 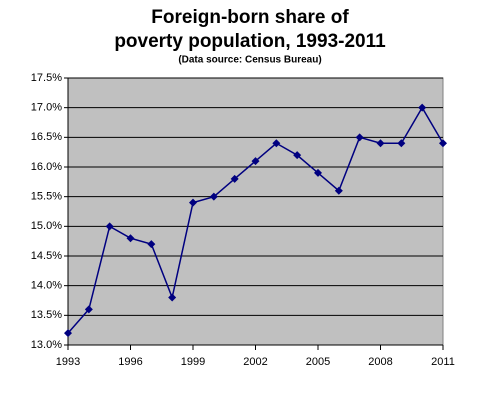 What do you see at coordinates (250, 17) in the screenshot?
I see `chart-title: Foreign-born share of` at bounding box center [250, 17].